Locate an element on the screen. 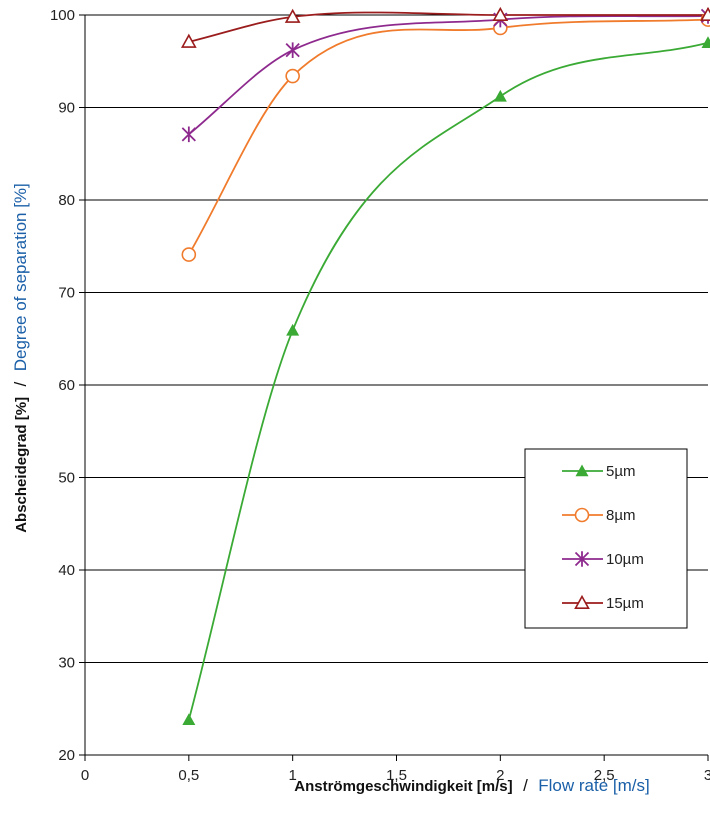  y-tick-label: 50 is located at coordinates (66, 478).